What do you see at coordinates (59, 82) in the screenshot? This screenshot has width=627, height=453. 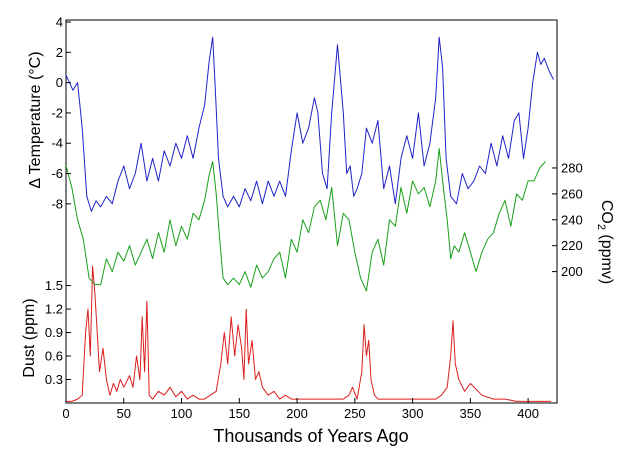 I see `temperature-tick-label: 0` at bounding box center [59, 82].